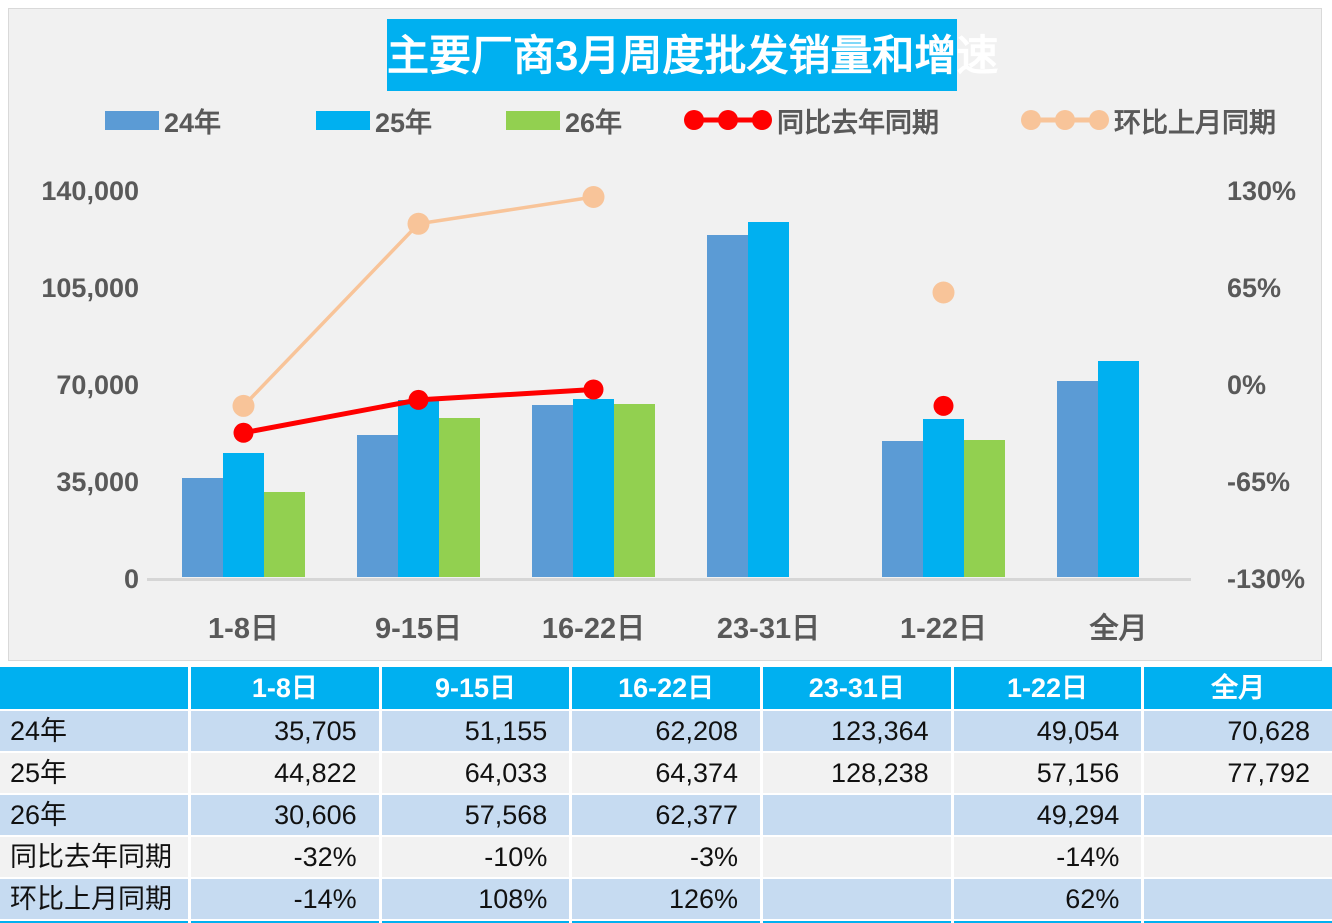  Describe the element at coordinates (858, 122) in the screenshot. I see `legend-label: 同比去年同期` at that location.